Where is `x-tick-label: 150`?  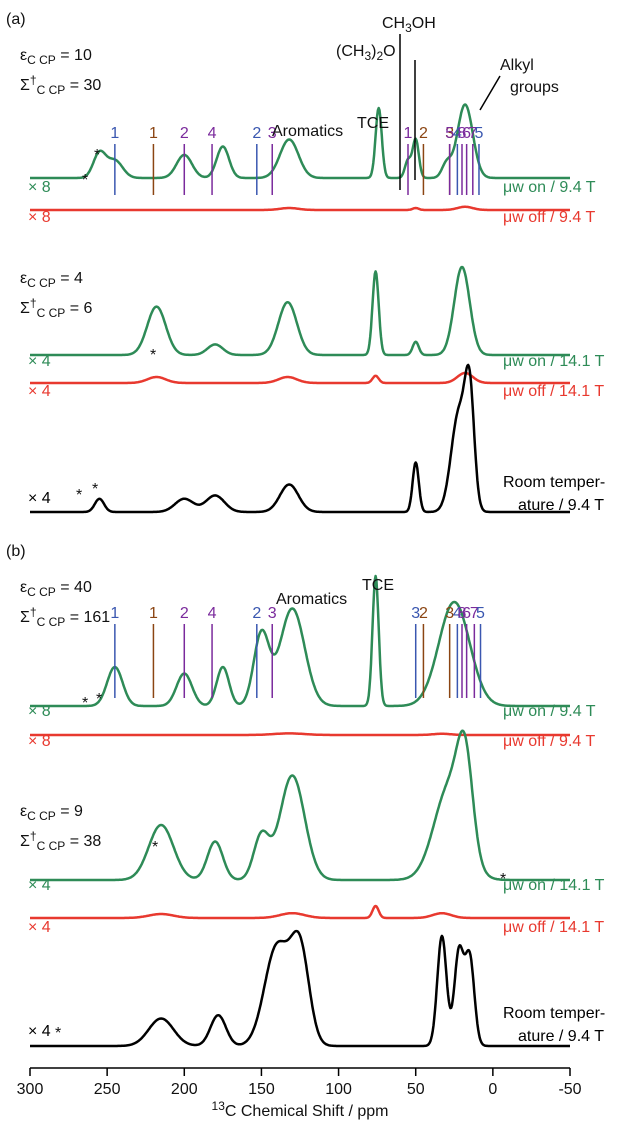 x-tick-label: 150 is located at coordinates (261, 1089).